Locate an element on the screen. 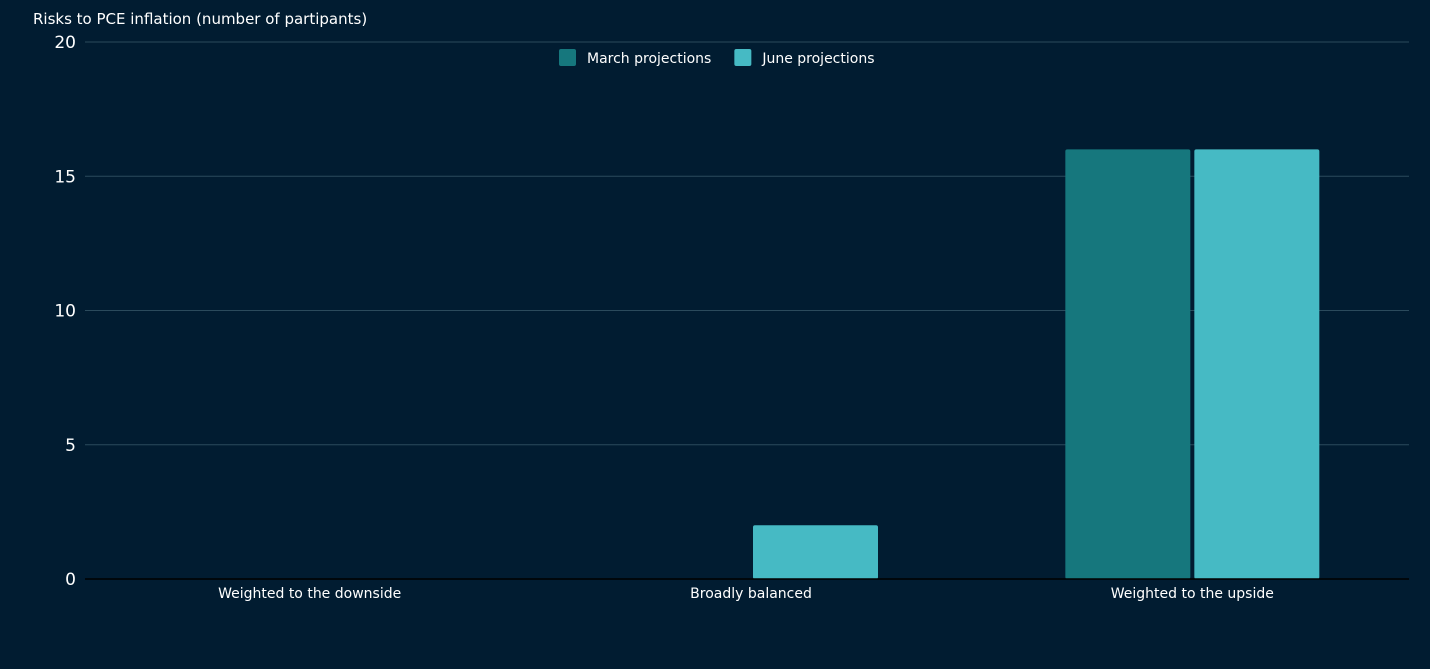  x-tick-label: Weighted to the downside is located at coordinates (309, 594).